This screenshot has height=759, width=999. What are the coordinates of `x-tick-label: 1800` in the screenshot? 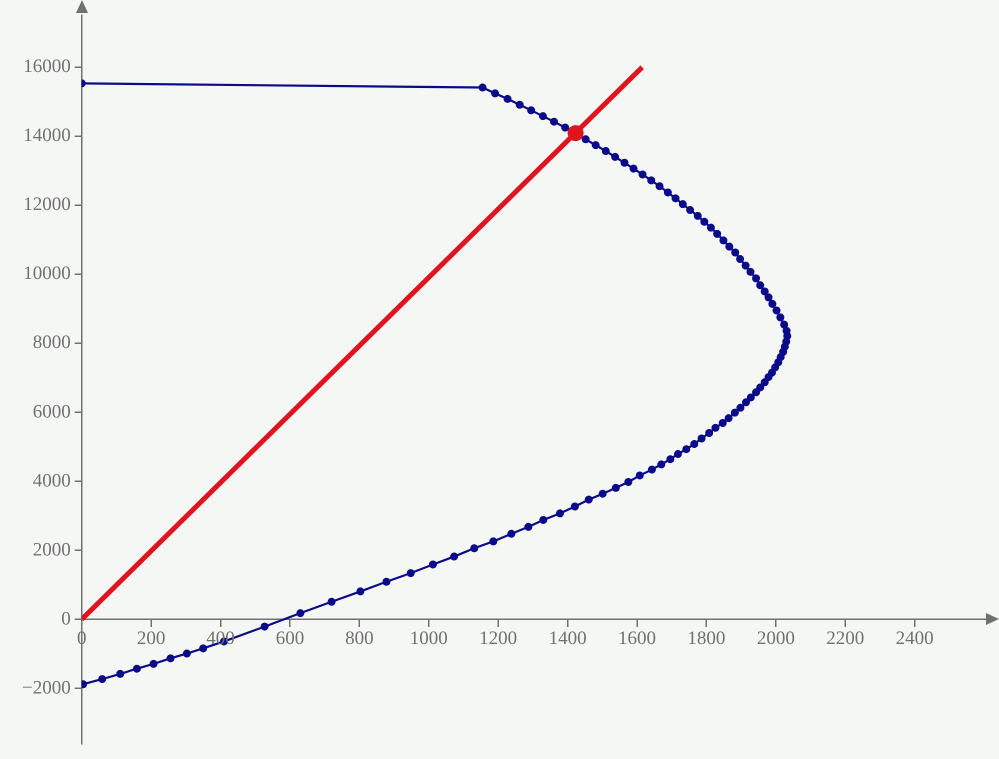 It's located at (706, 638).